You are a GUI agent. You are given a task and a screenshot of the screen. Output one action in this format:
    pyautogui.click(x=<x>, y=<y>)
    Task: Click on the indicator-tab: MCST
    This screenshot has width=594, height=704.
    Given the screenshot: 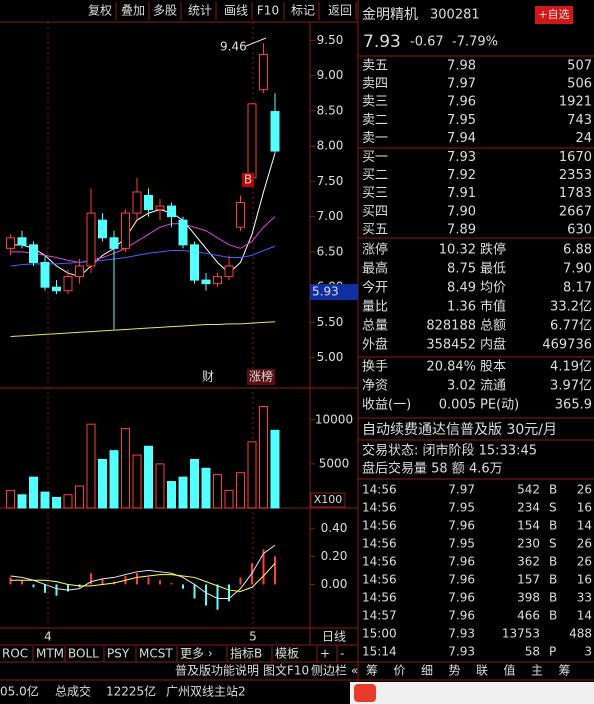 What is the action you would take?
    pyautogui.click(x=156, y=654)
    